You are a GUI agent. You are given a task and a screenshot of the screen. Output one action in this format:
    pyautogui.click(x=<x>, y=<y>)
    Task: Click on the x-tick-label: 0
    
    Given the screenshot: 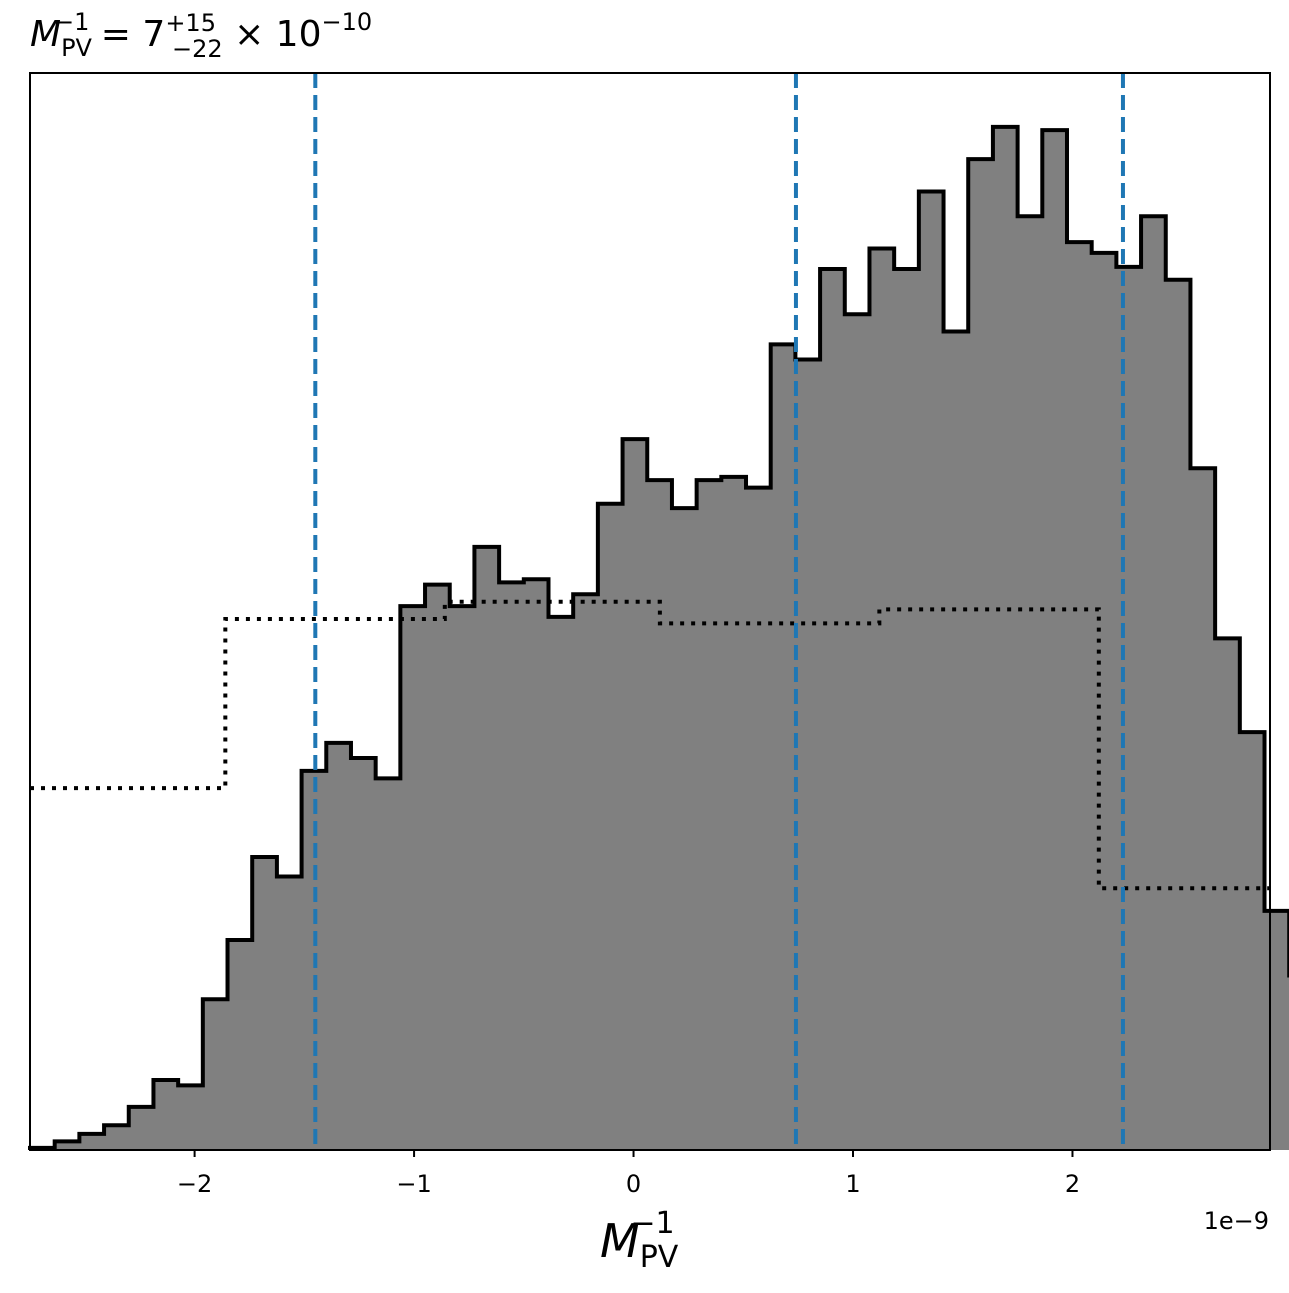 What is the action you would take?
    pyautogui.click(x=633, y=1184)
    